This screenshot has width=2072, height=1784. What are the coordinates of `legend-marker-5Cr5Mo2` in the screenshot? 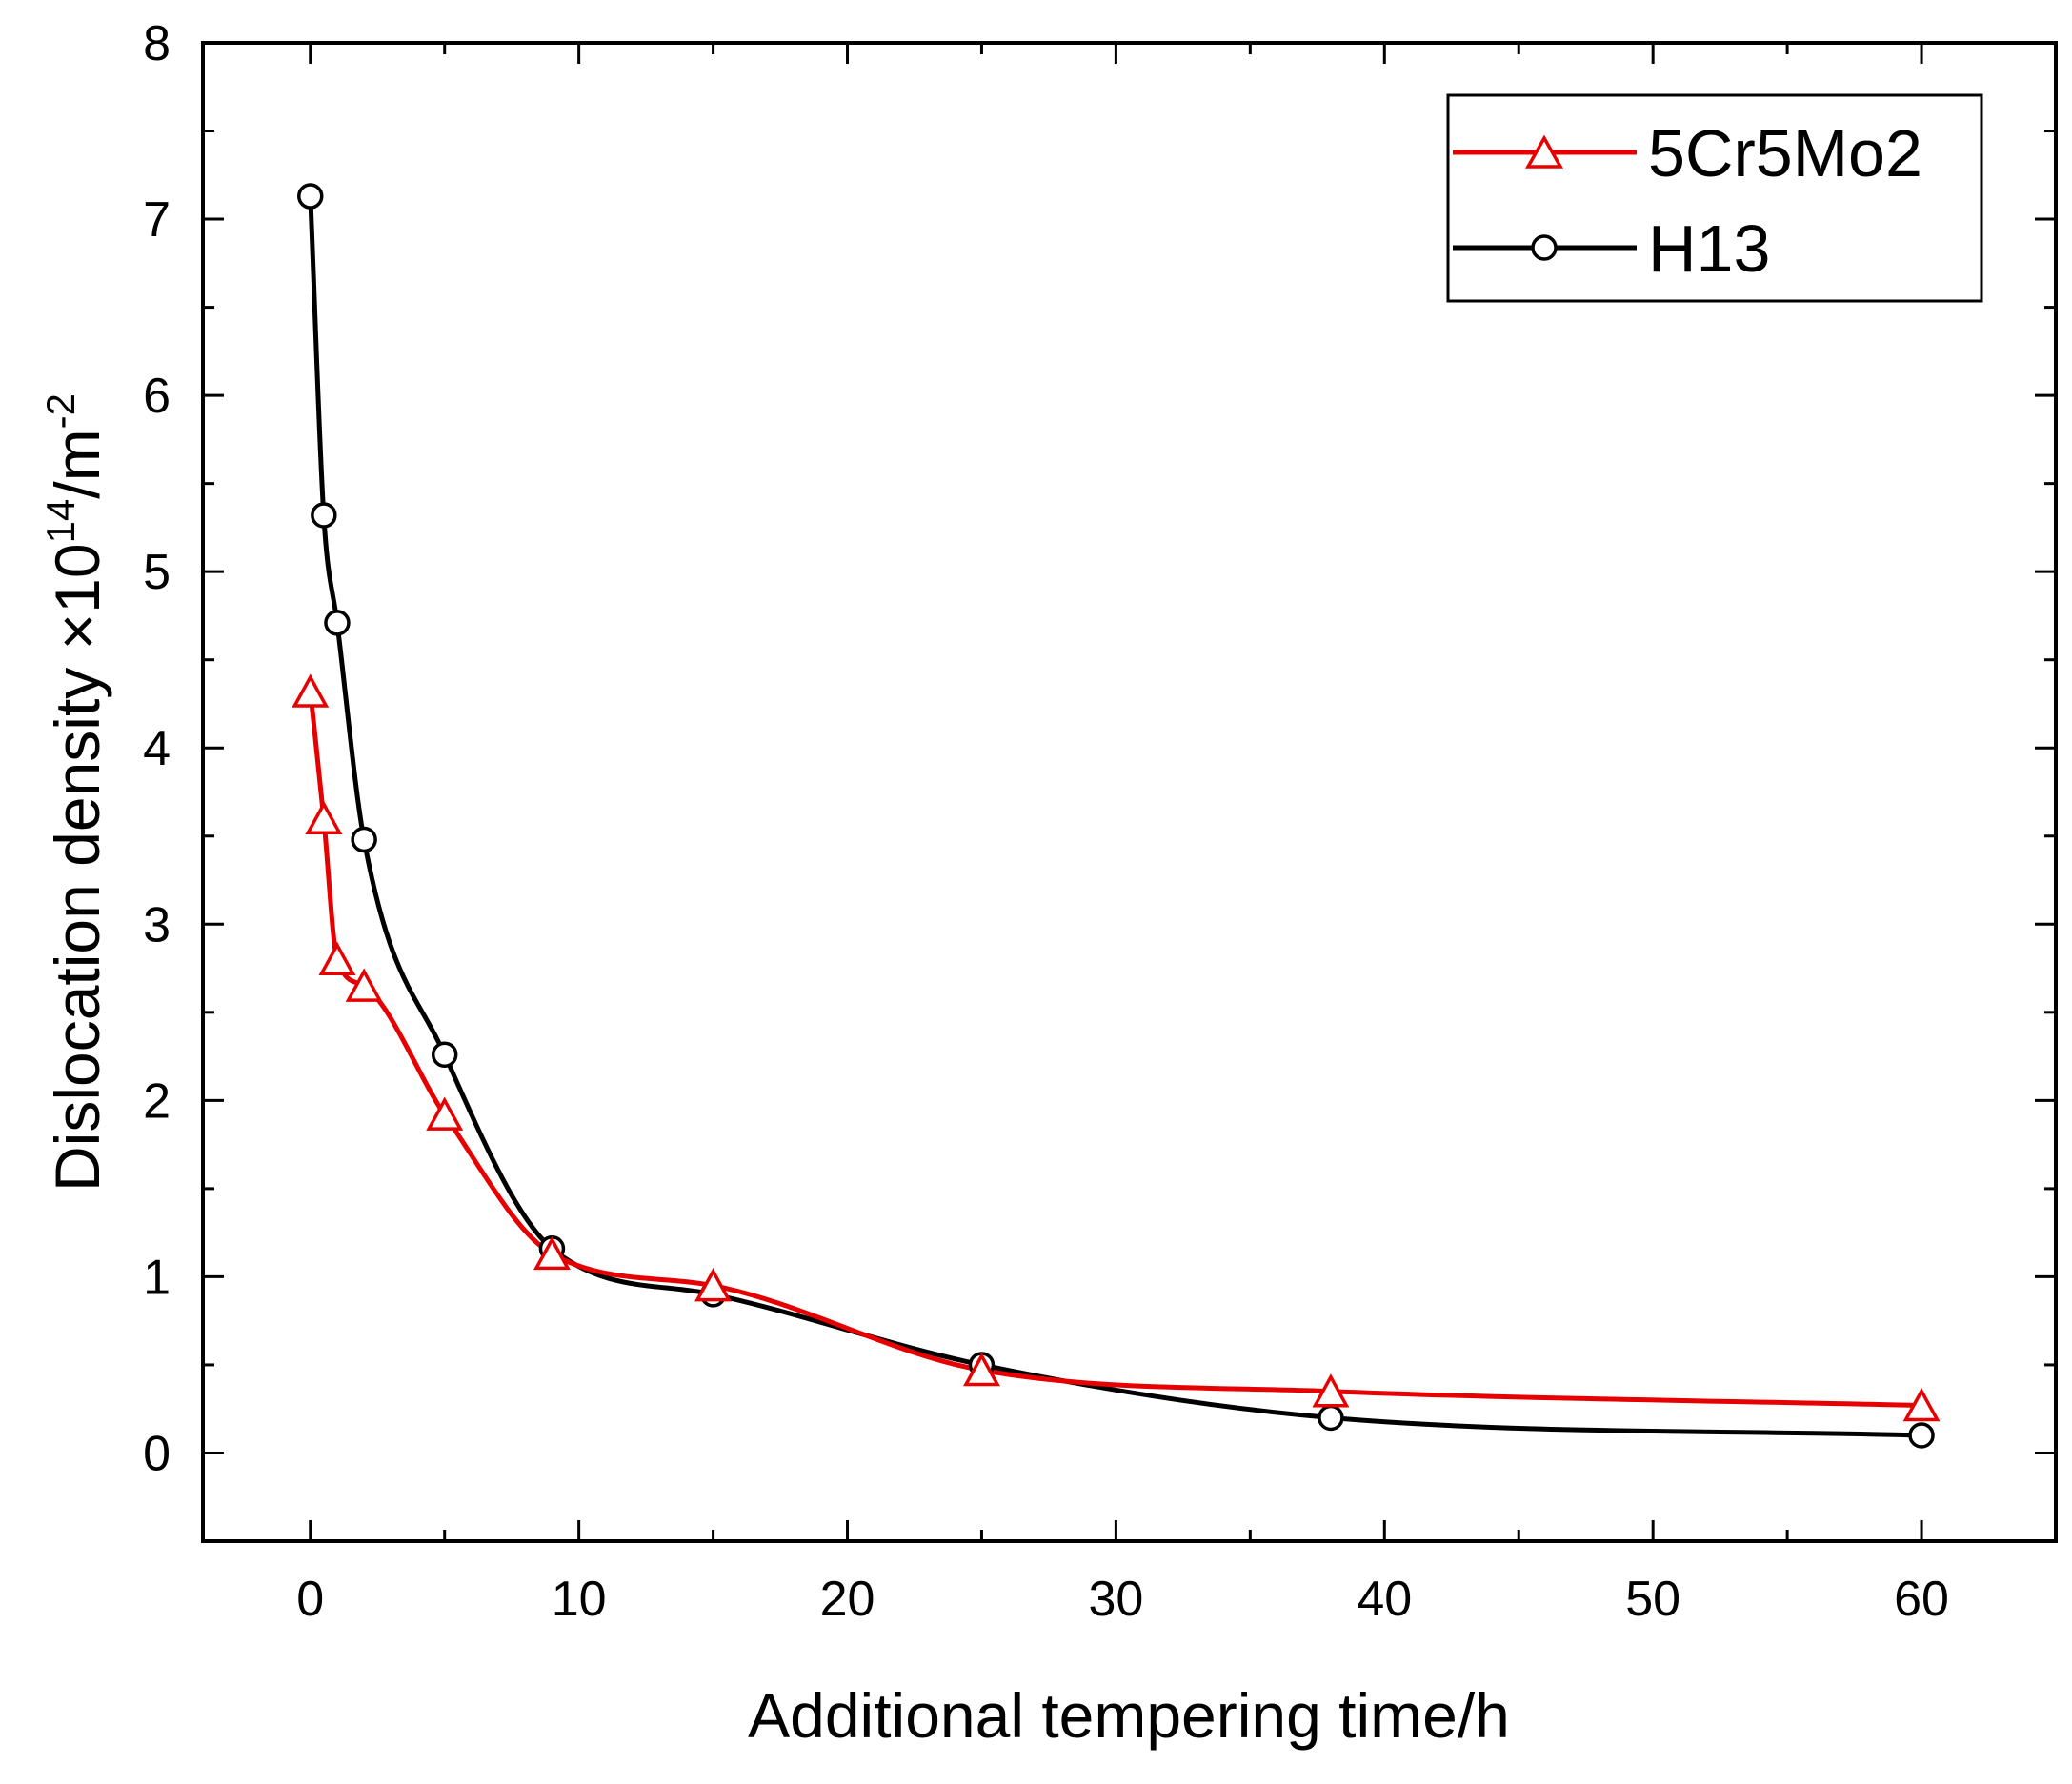 It's located at (1544, 151).